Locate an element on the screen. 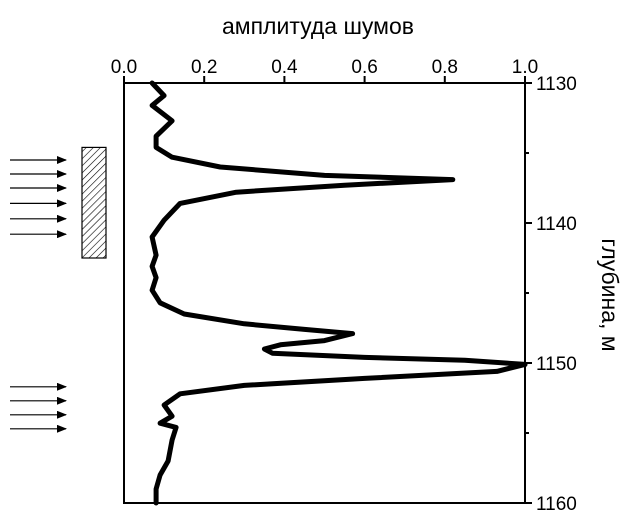  perforation-interval is located at coordinates (94, 202).